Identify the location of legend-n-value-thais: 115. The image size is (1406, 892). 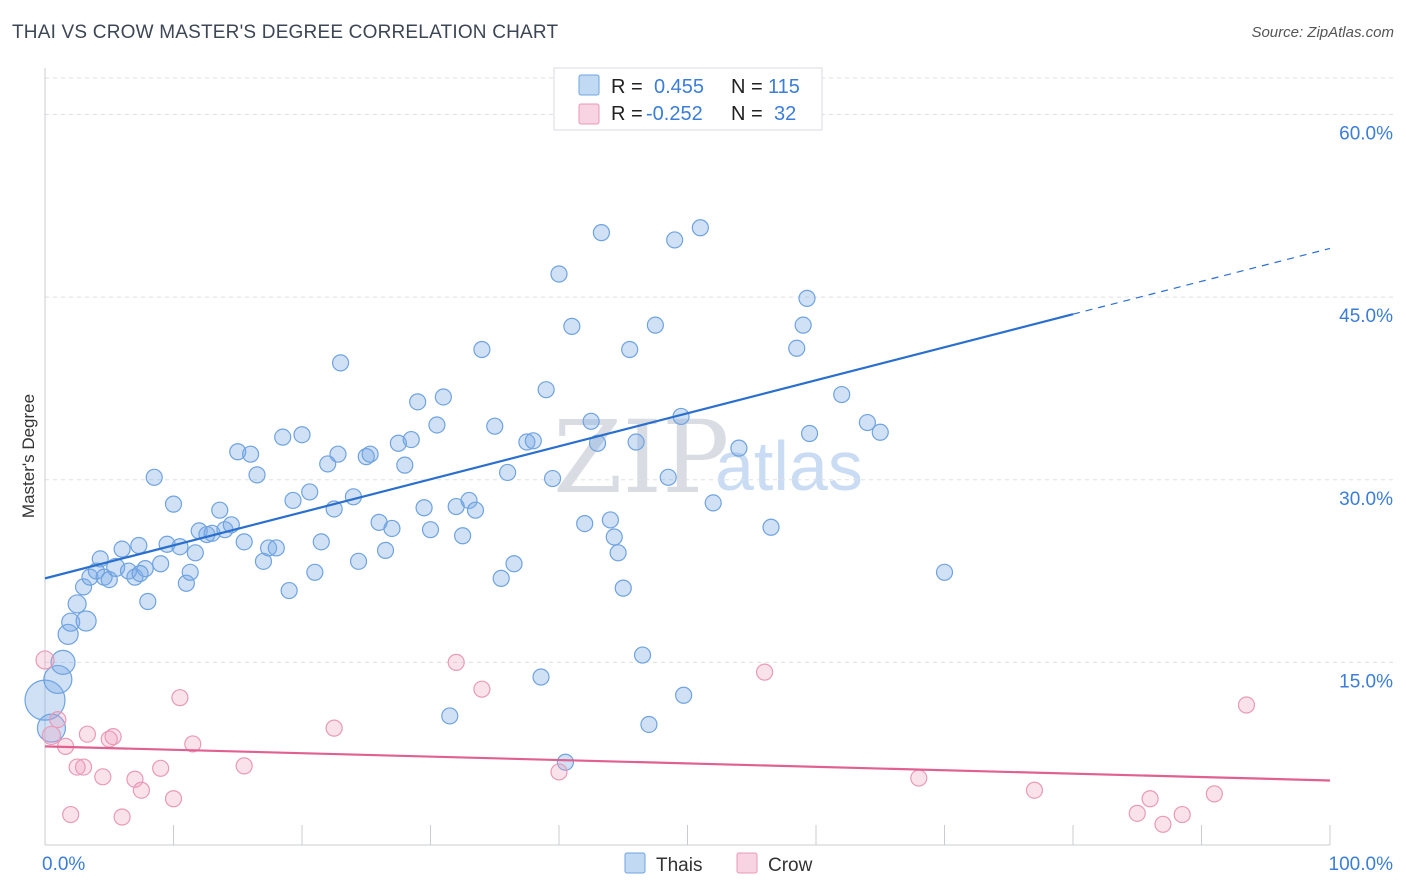
(784, 87).